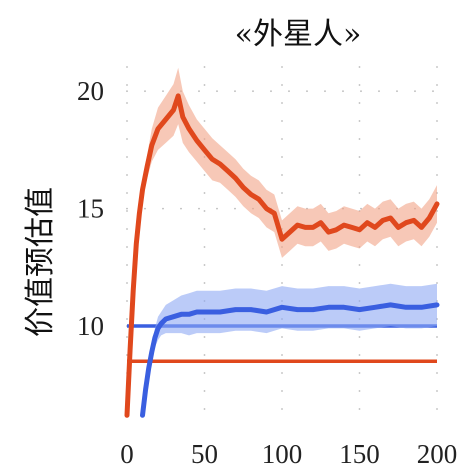 This screenshot has width=466, height=475. I want to click on y-tick-label: 20, so click(90, 91).